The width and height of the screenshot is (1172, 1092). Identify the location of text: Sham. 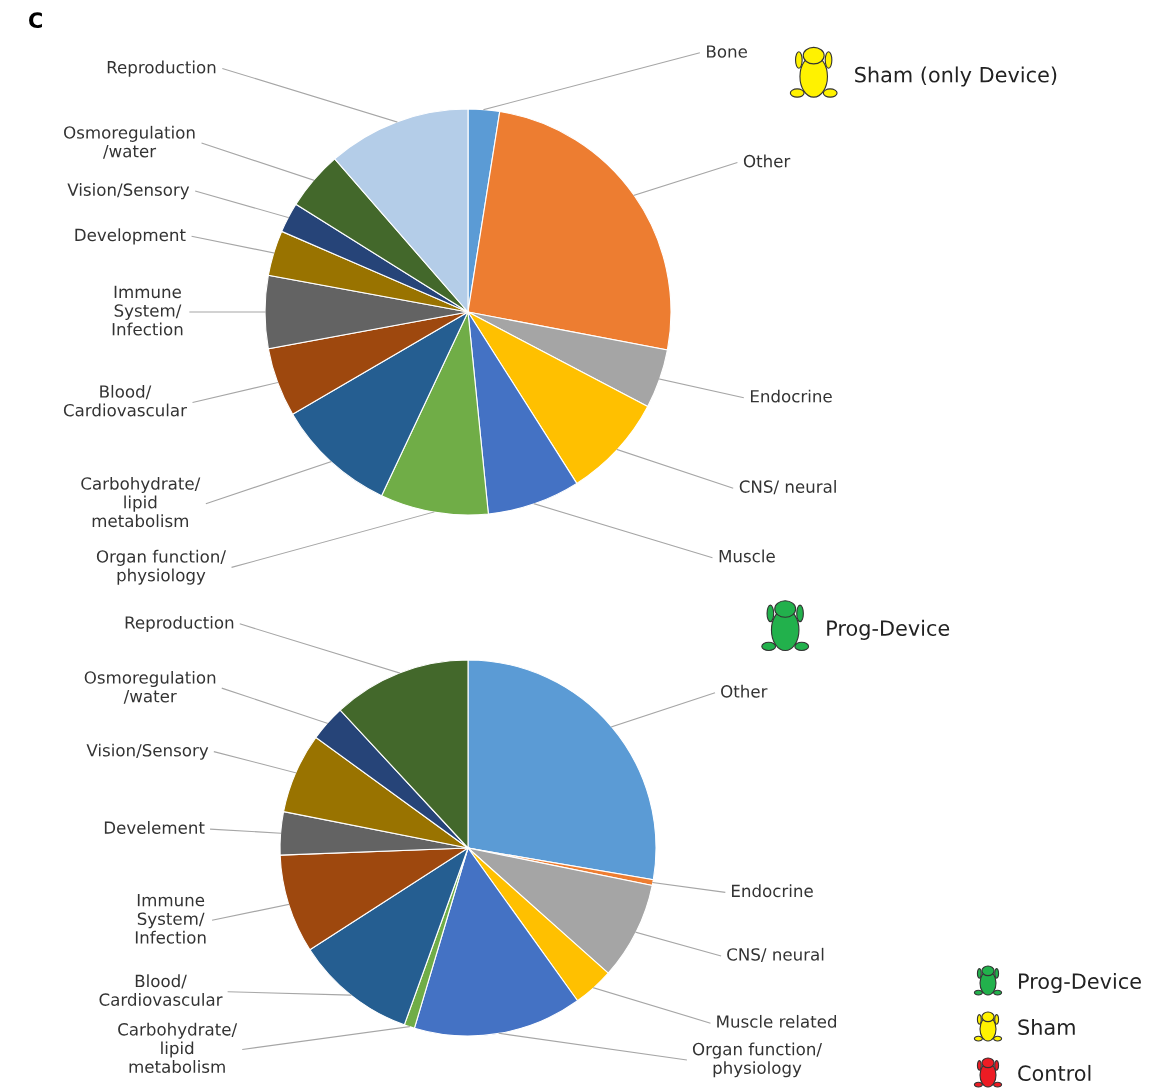
(1046, 1027).